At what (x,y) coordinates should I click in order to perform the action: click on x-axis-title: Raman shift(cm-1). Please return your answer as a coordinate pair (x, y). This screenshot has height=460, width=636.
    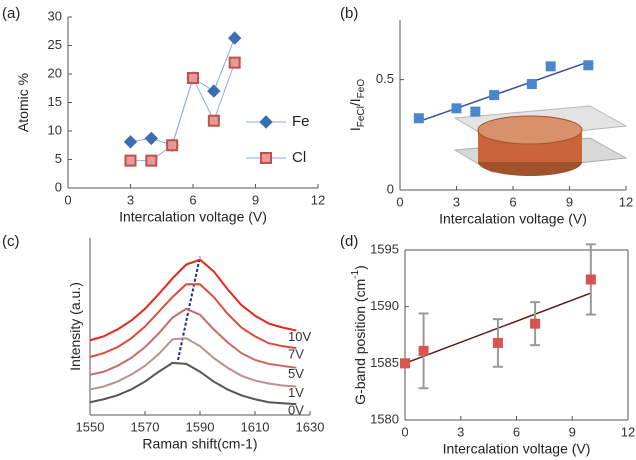
    Looking at the image, I should click on (199, 444).